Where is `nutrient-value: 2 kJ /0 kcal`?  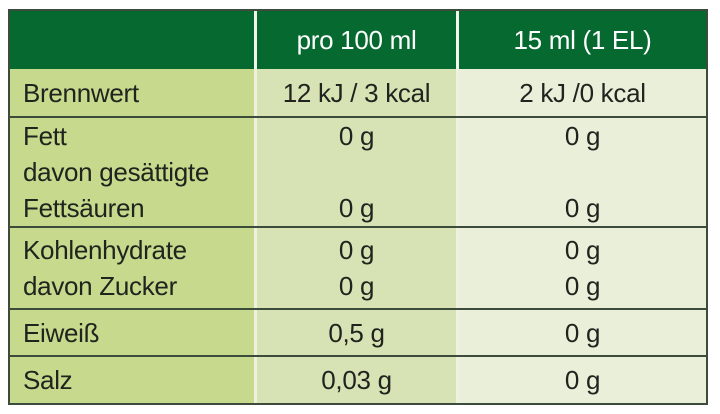
nutrient-value: 2 kJ /0 kcal is located at coordinates (582, 92).